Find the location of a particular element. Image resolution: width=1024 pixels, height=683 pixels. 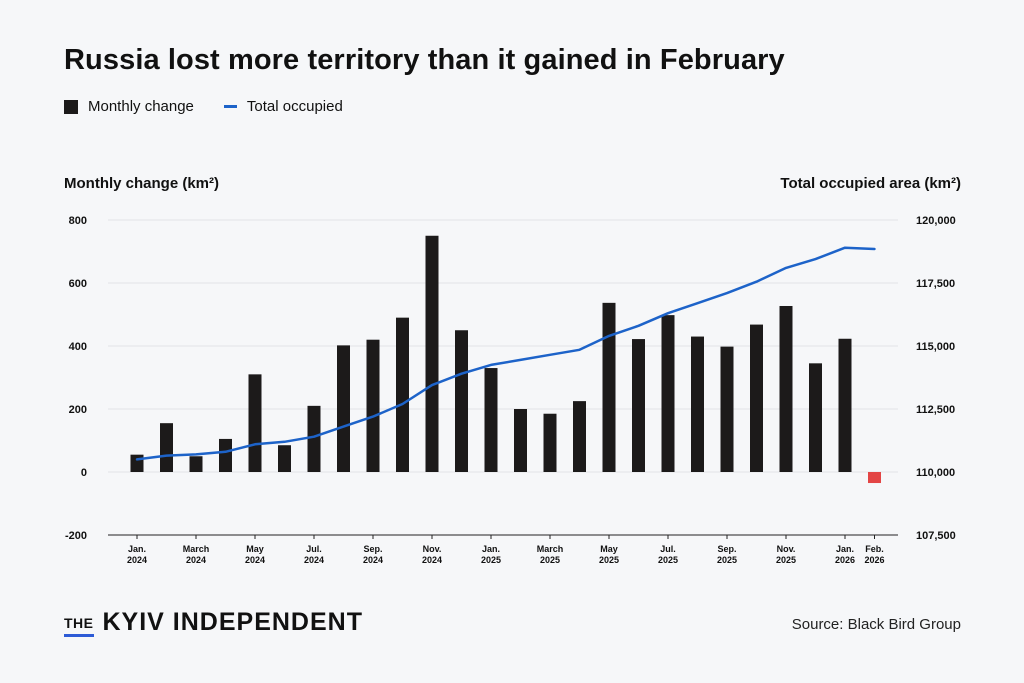

publisher-logo: THE KYIV INDEPENDENT is located at coordinates (213, 622).